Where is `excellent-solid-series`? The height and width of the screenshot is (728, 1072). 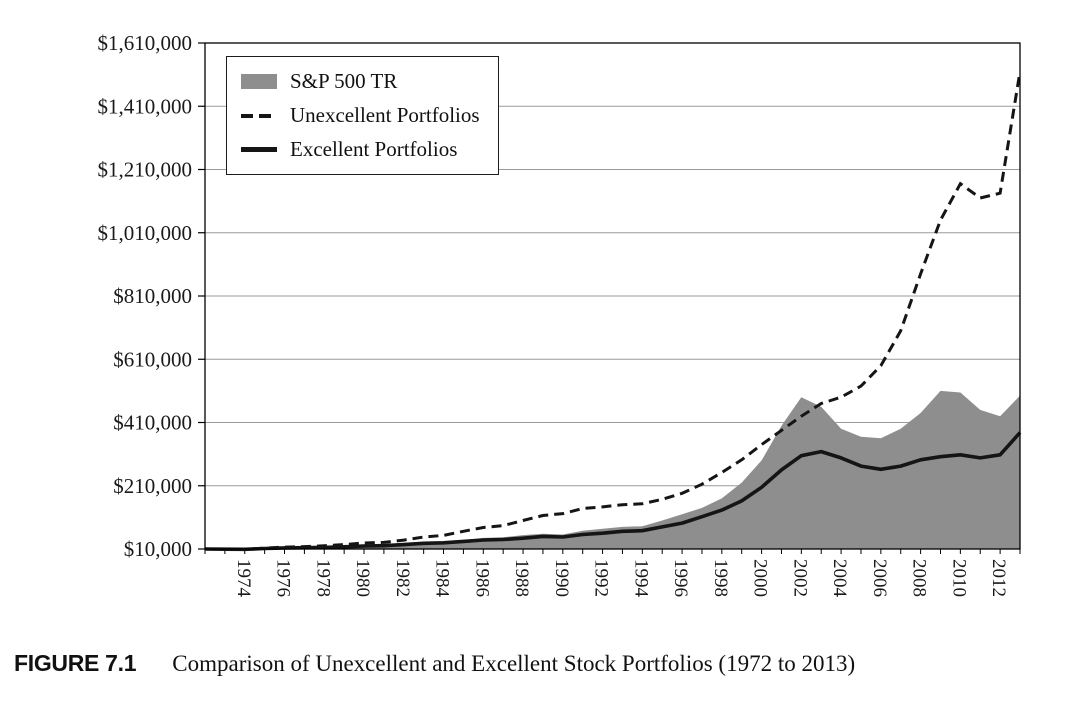 excellent-solid-series is located at coordinates (613, 491).